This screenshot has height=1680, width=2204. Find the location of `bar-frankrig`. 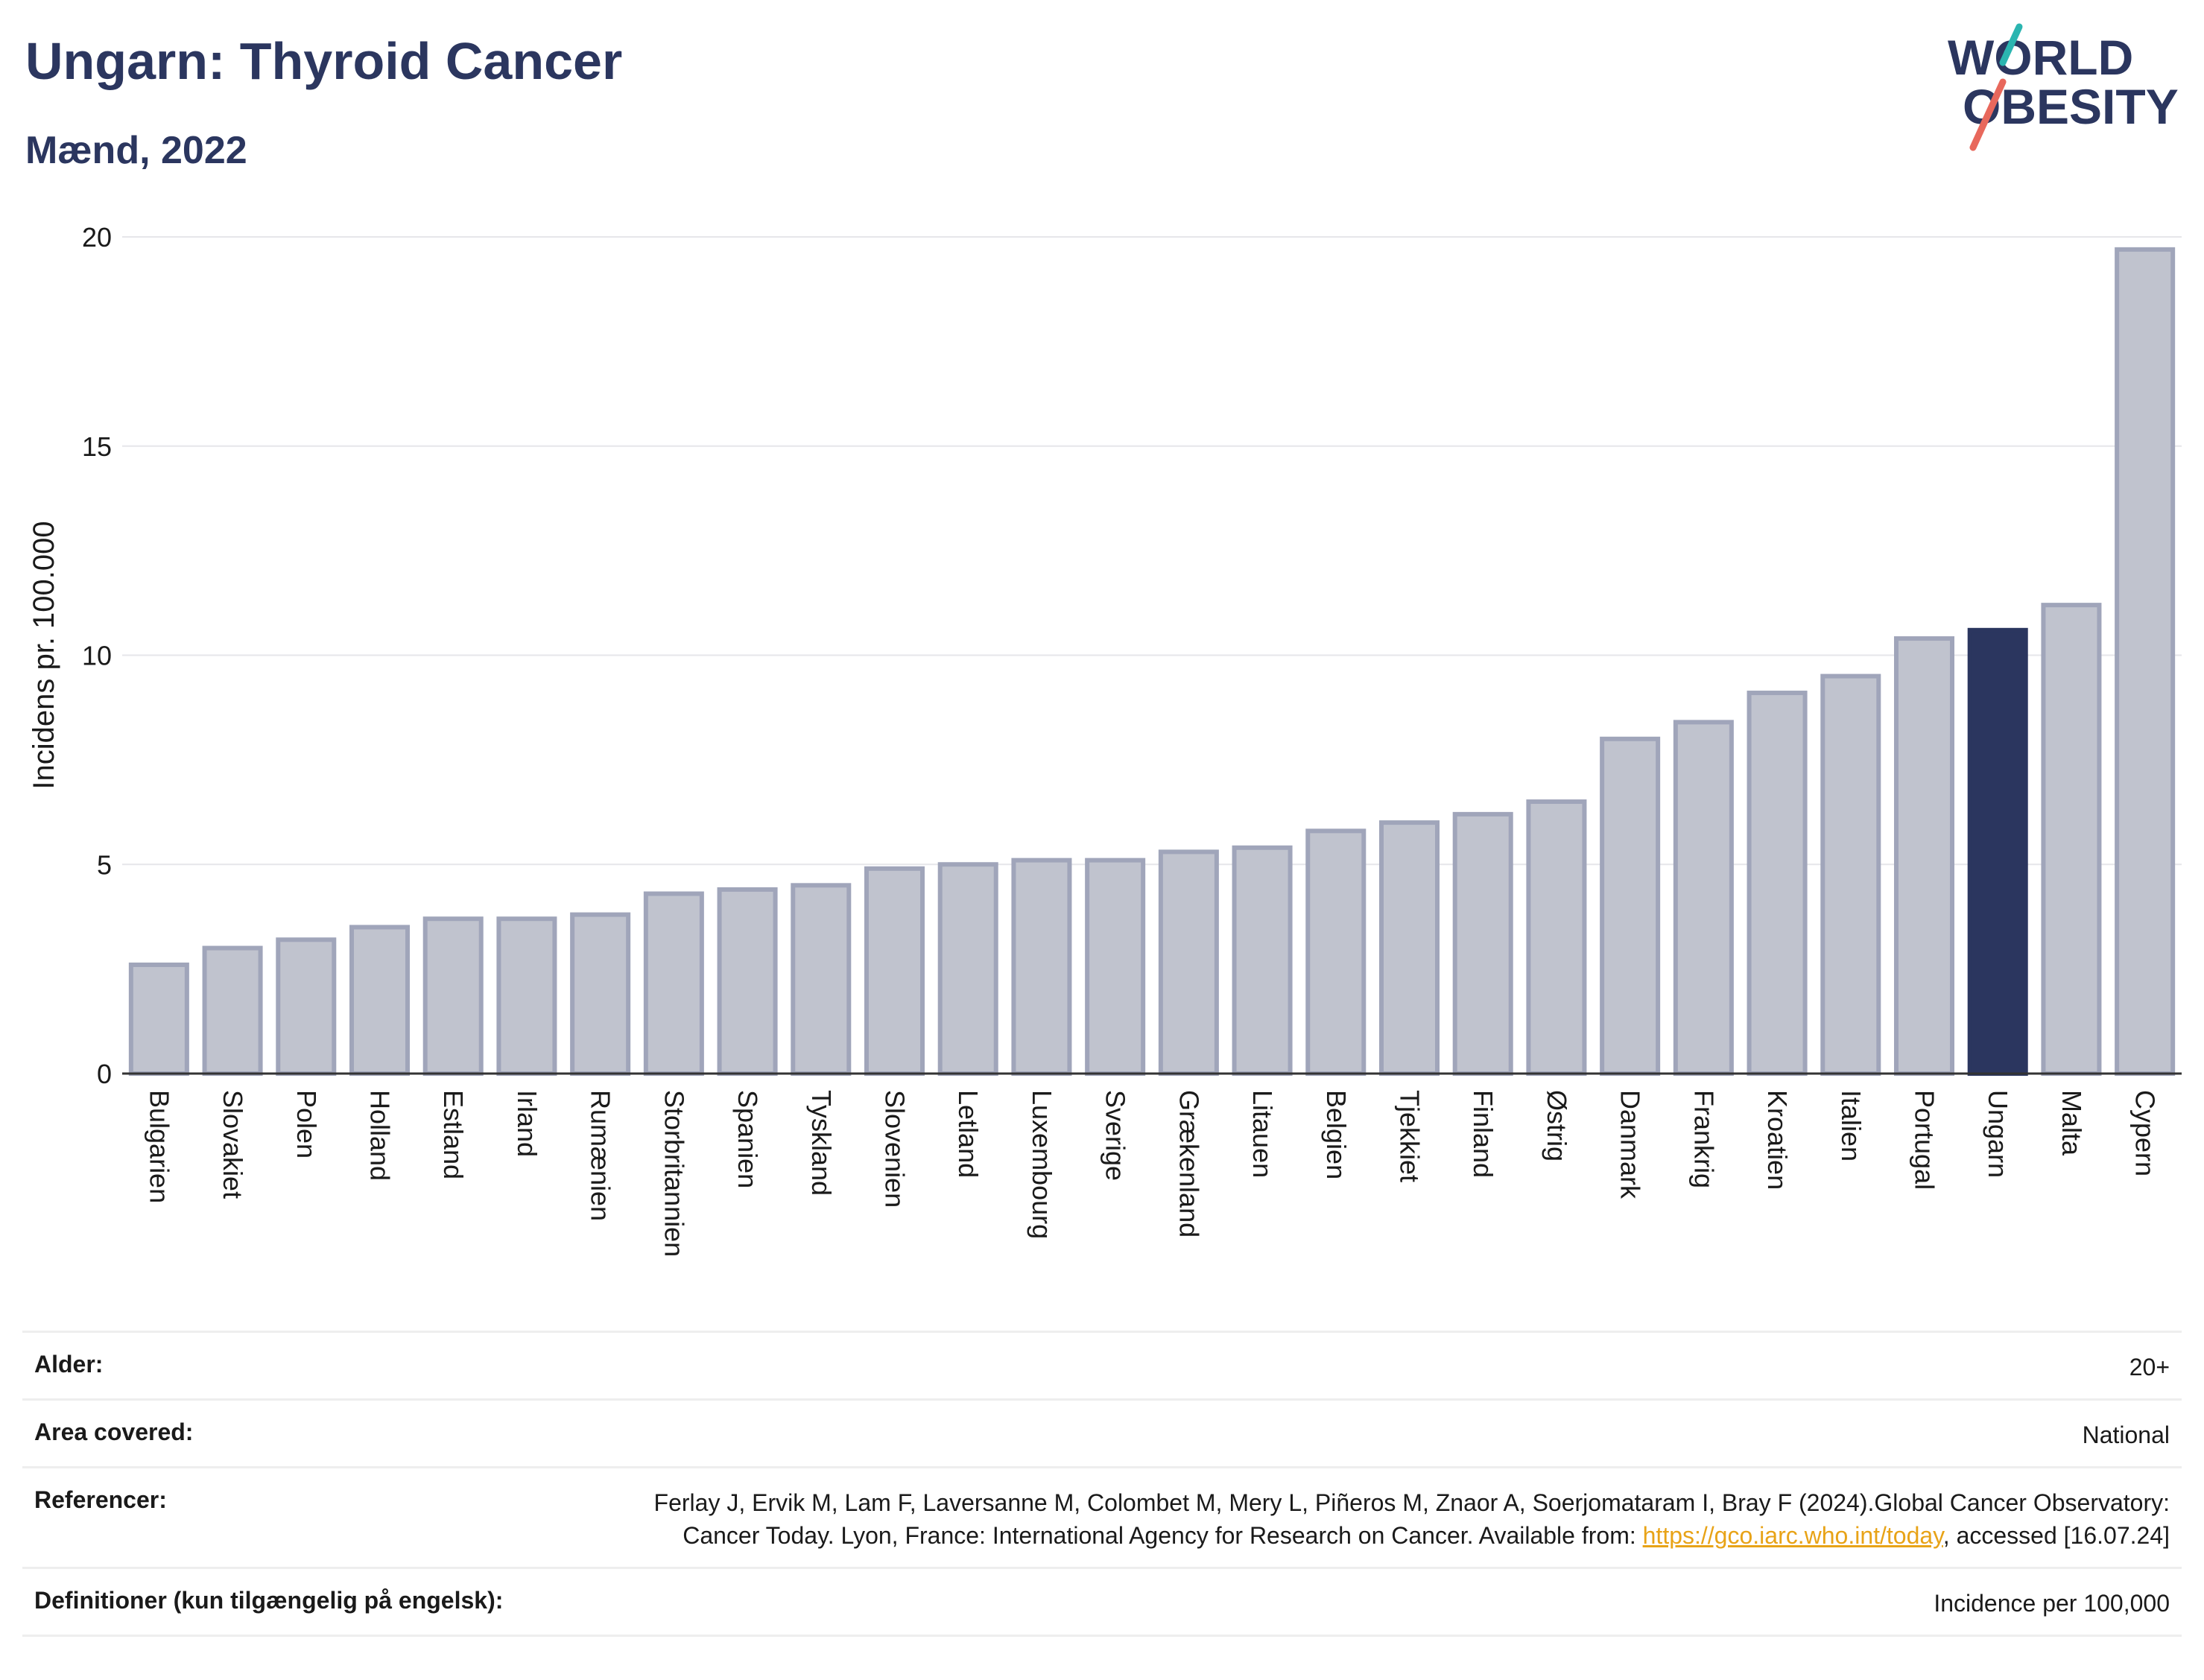

bar-frankrig is located at coordinates (1703, 898).